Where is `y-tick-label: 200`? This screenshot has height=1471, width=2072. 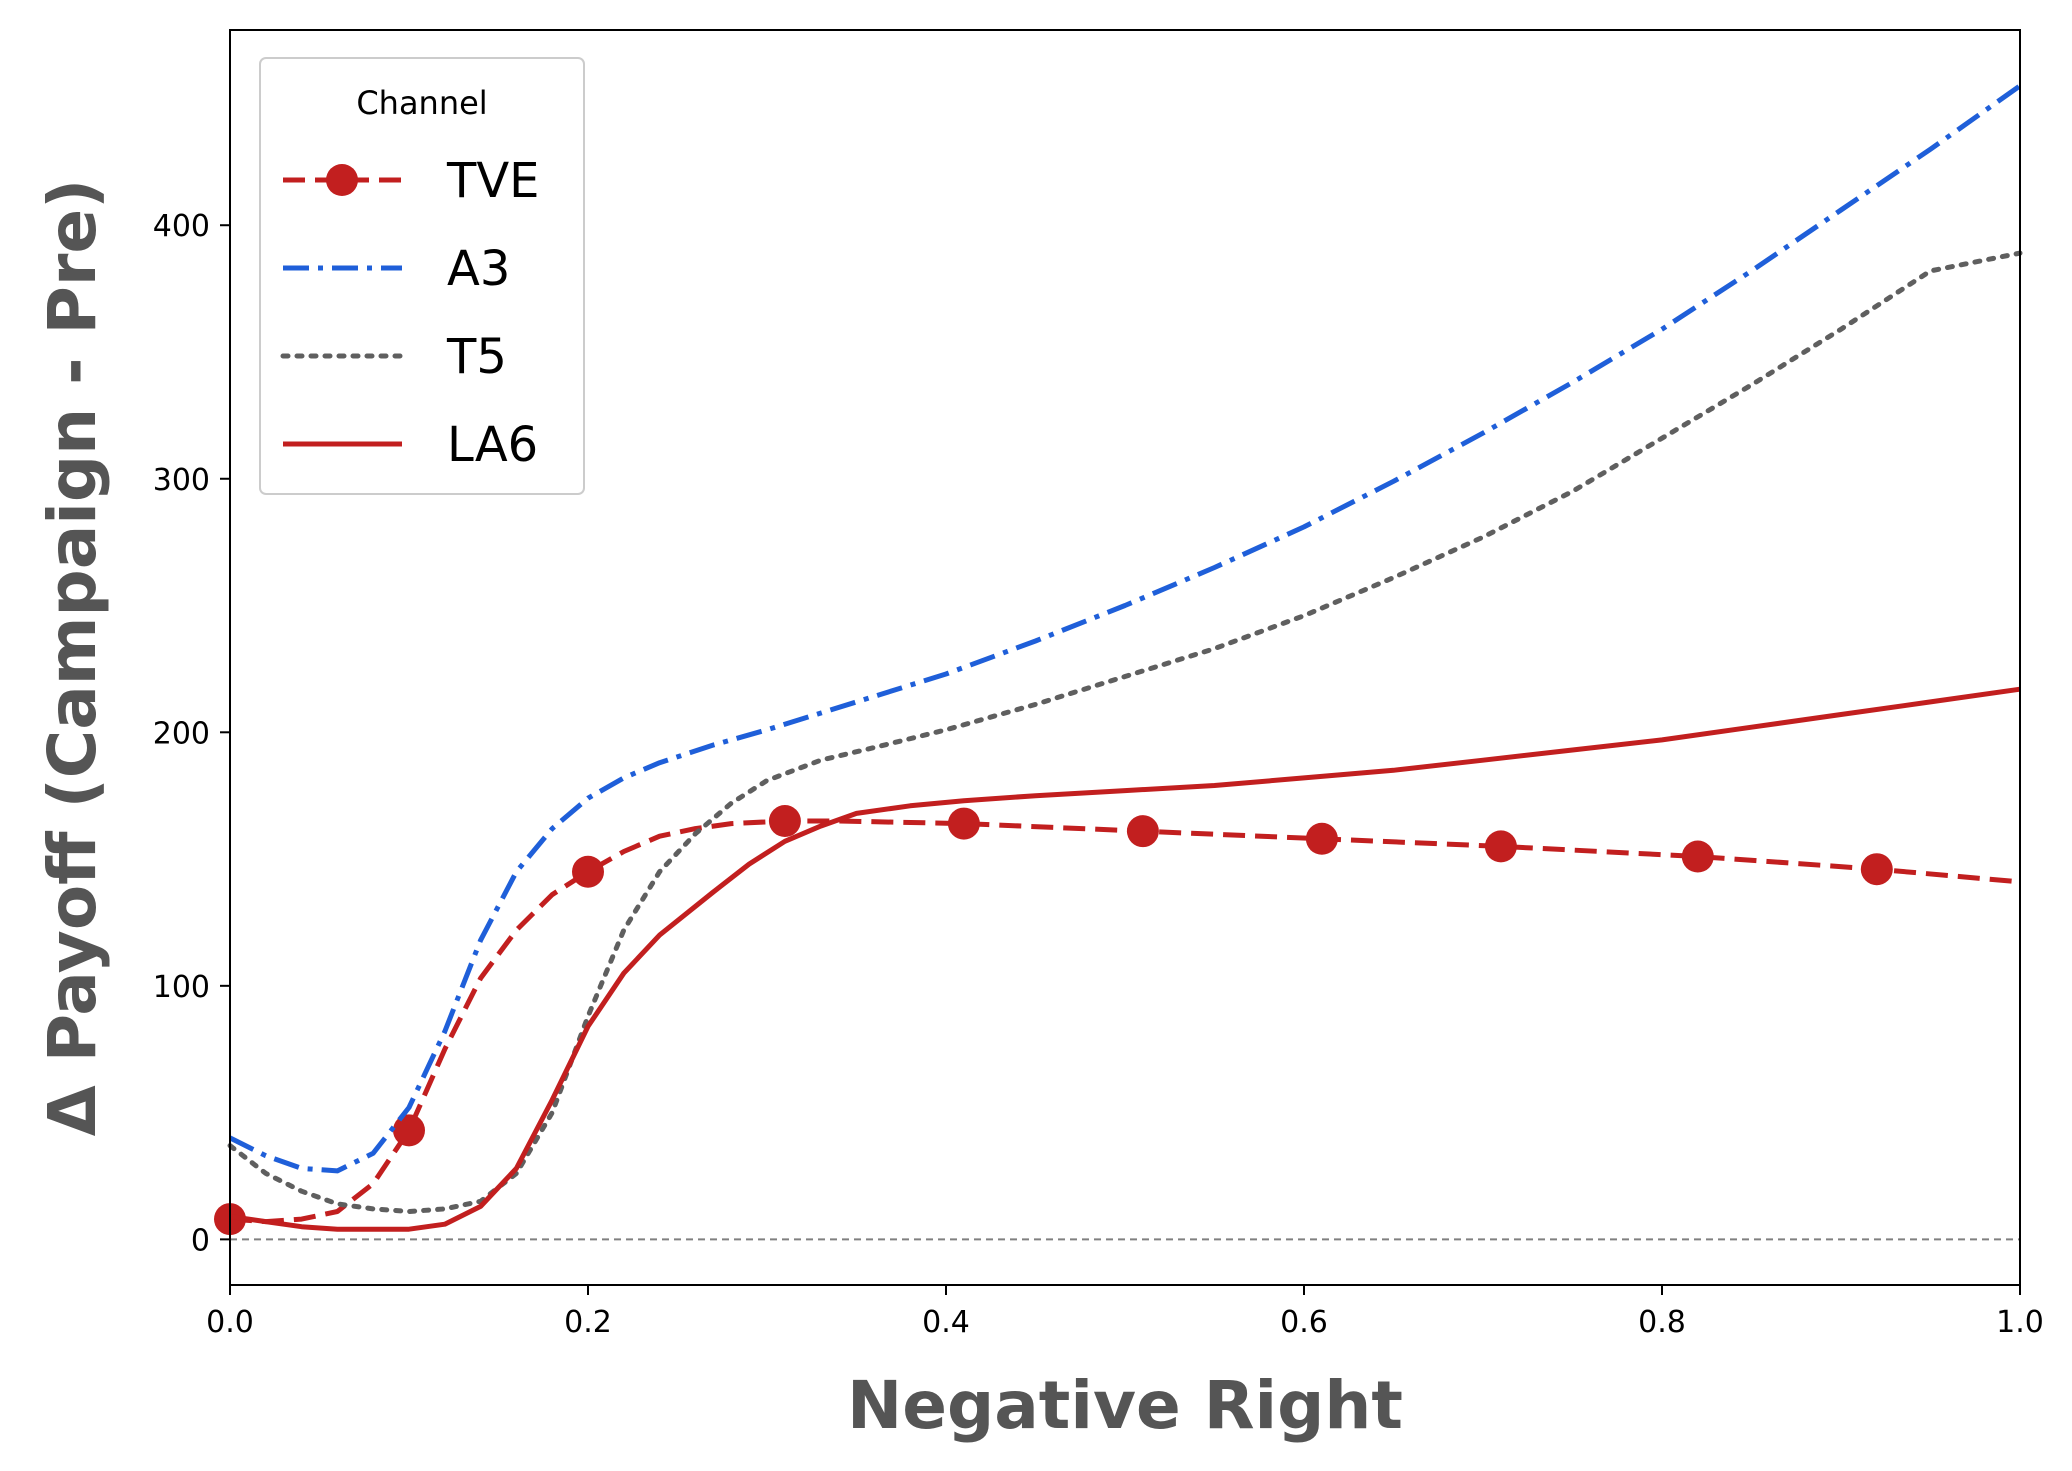 y-tick-label: 200 is located at coordinates (181, 733).